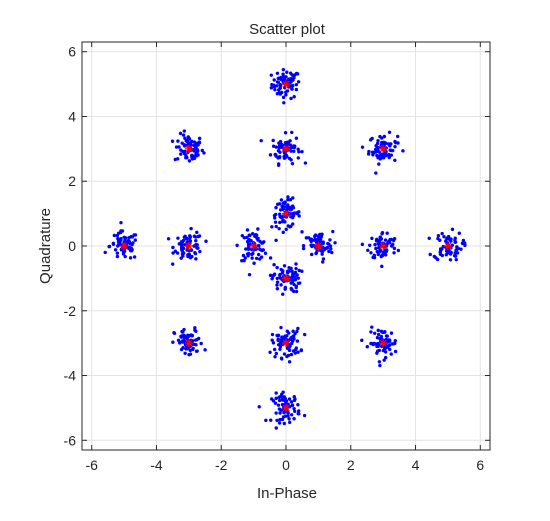 This screenshot has width=550, height=521. Describe the element at coordinates (416, 465) in the screenshot. I see `x-tick-label: 4` at that location.